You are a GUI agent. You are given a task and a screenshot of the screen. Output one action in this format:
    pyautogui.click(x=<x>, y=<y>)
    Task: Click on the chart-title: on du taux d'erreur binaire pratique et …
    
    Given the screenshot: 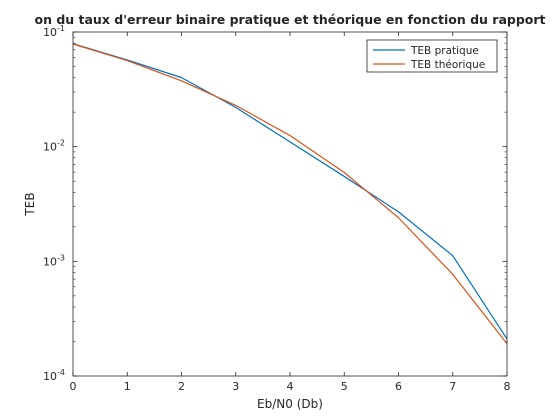 What is the action you would take?
    pyautogui.click(x=289, y=19)
    